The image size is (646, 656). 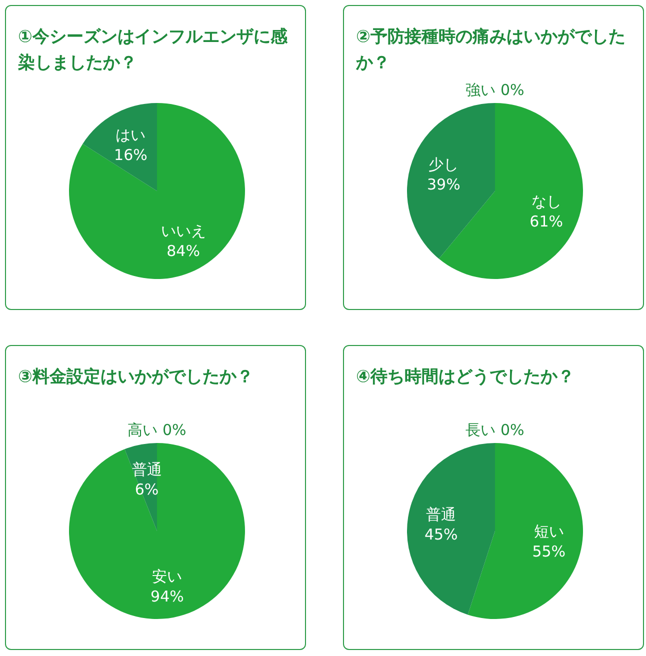 What do you see at coordinates (136, 377) in the screenshot?
I see `chart-title: ③料金設定はいかがでしたか？` at bounding box center [136, 377].